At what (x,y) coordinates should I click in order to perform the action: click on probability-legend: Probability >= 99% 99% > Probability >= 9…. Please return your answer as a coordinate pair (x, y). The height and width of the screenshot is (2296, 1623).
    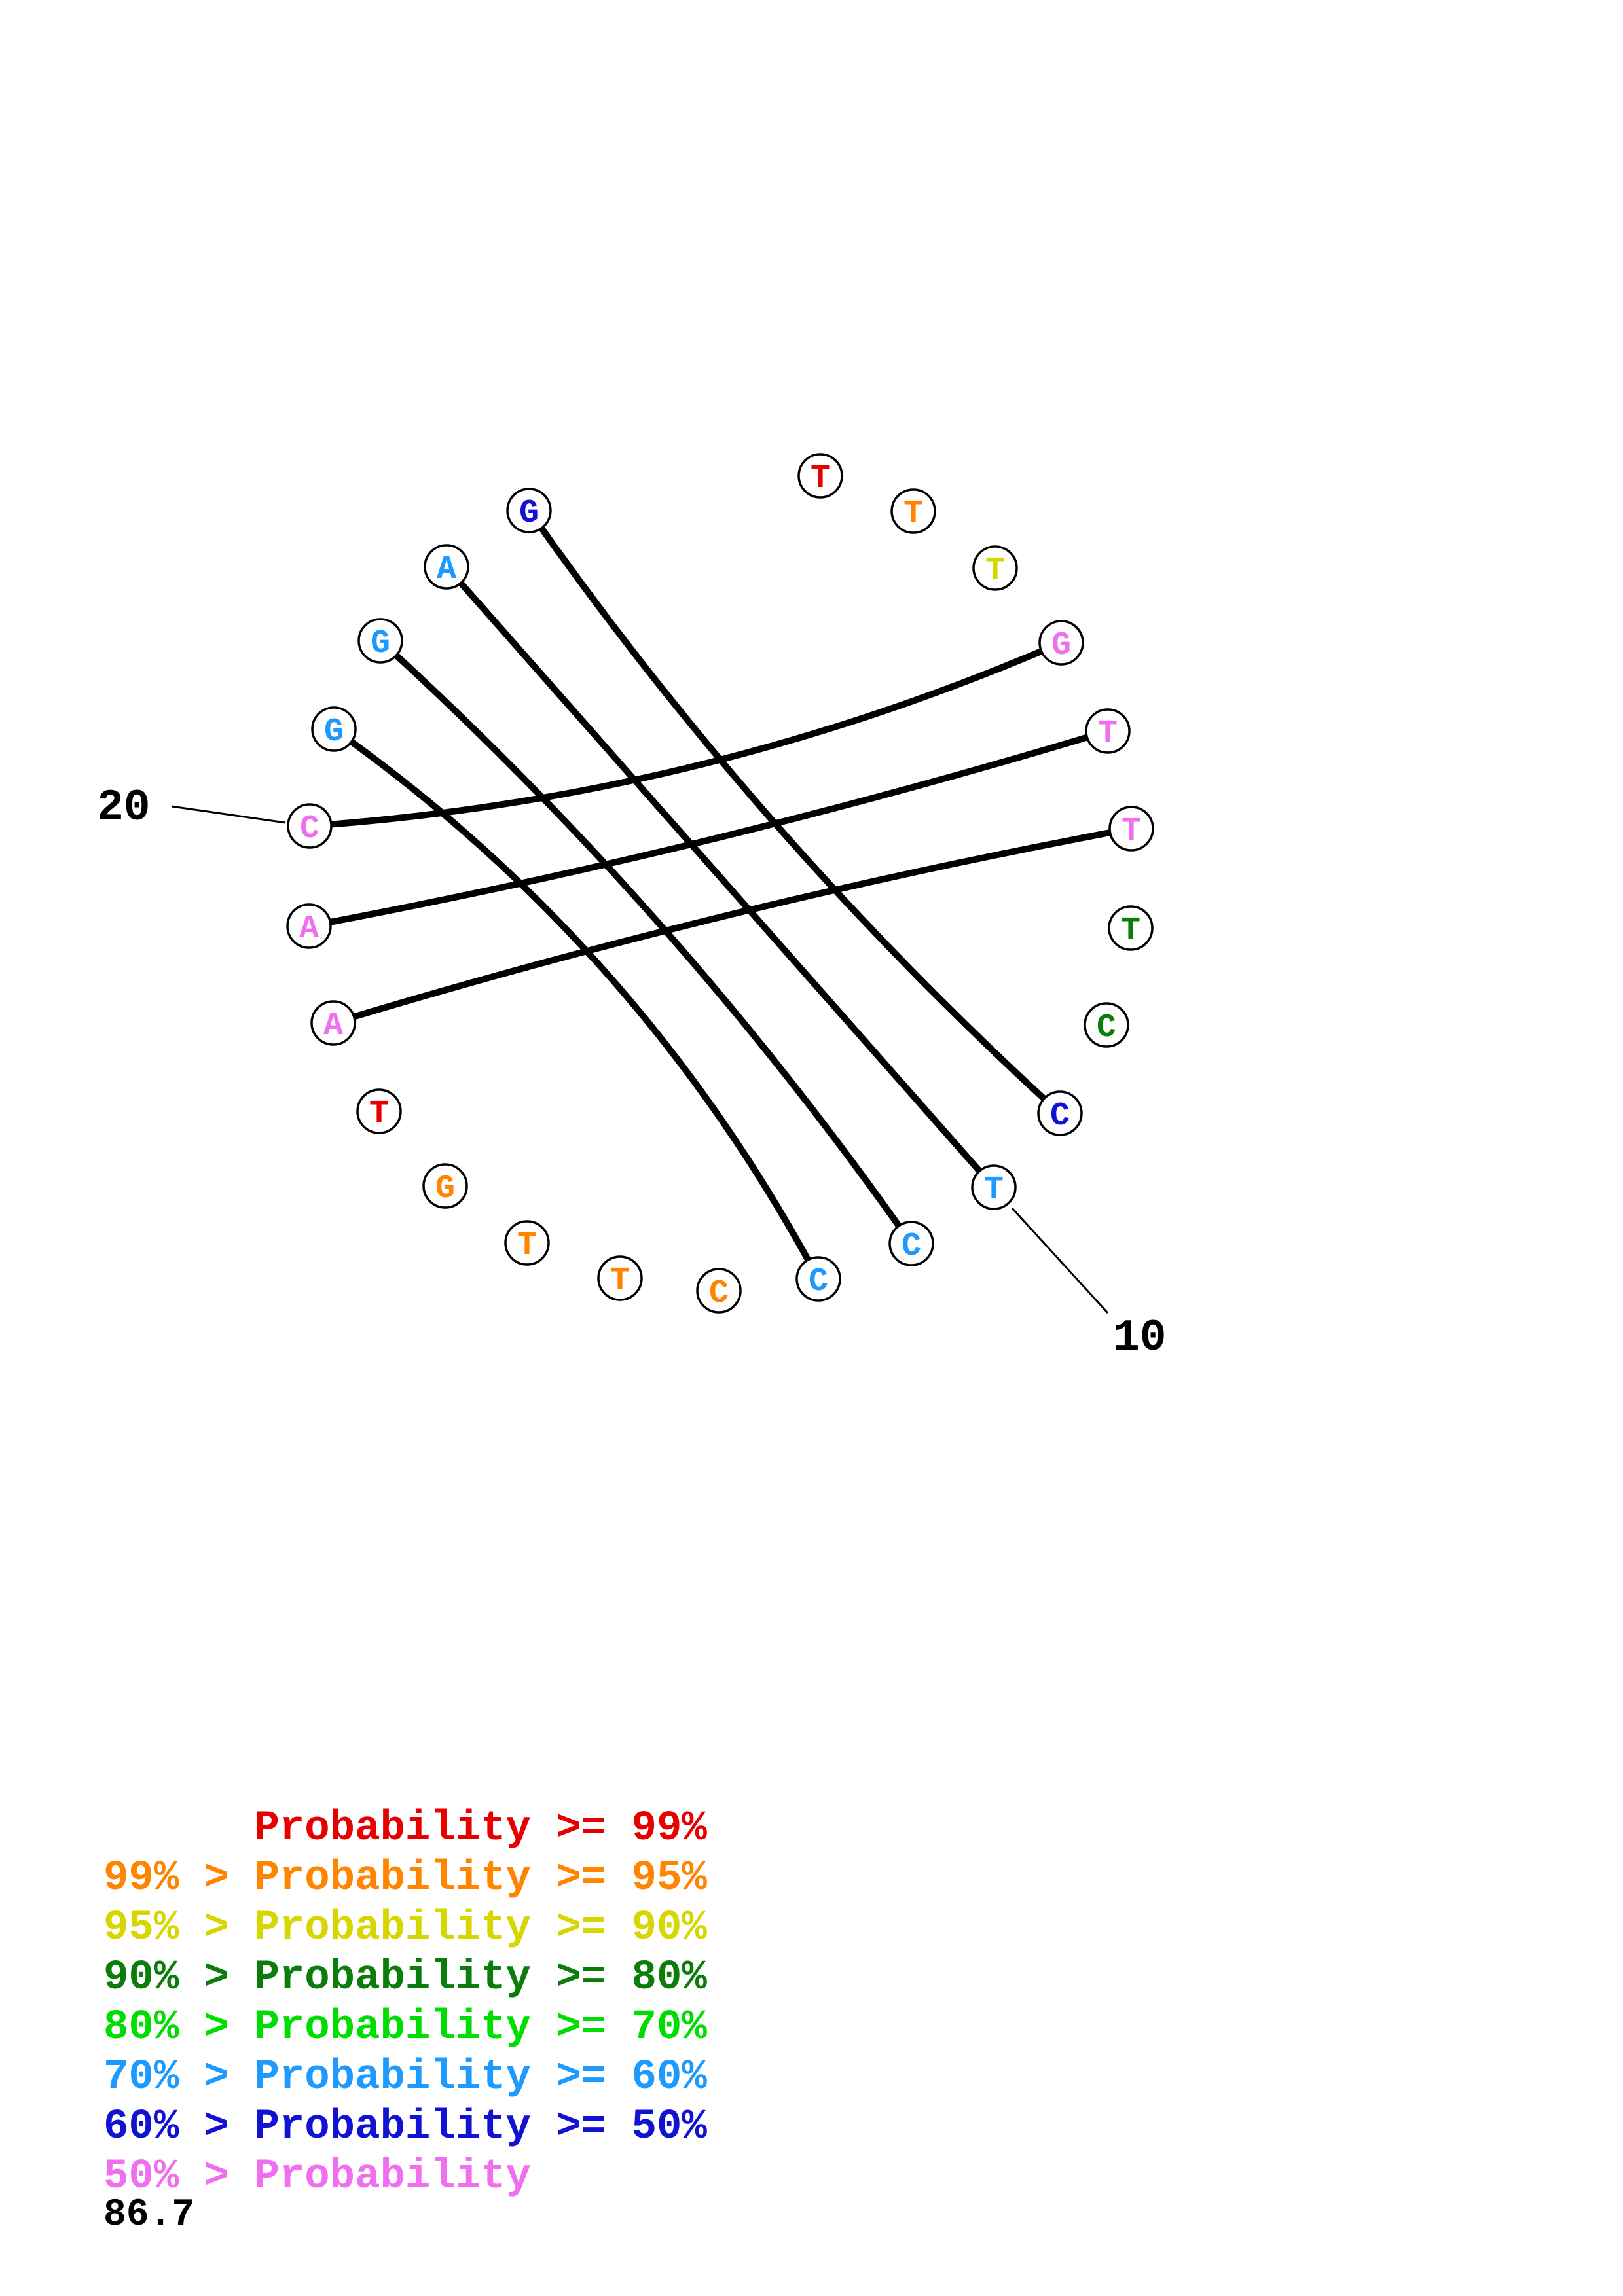
    Looking at the image, I should click on (405, 2003).